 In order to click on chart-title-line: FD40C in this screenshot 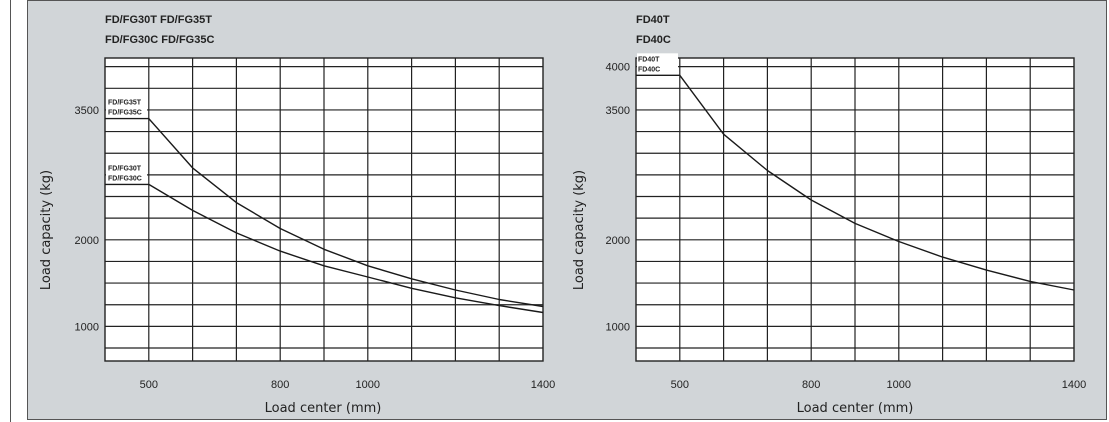, I will do `click(653, 40)`.